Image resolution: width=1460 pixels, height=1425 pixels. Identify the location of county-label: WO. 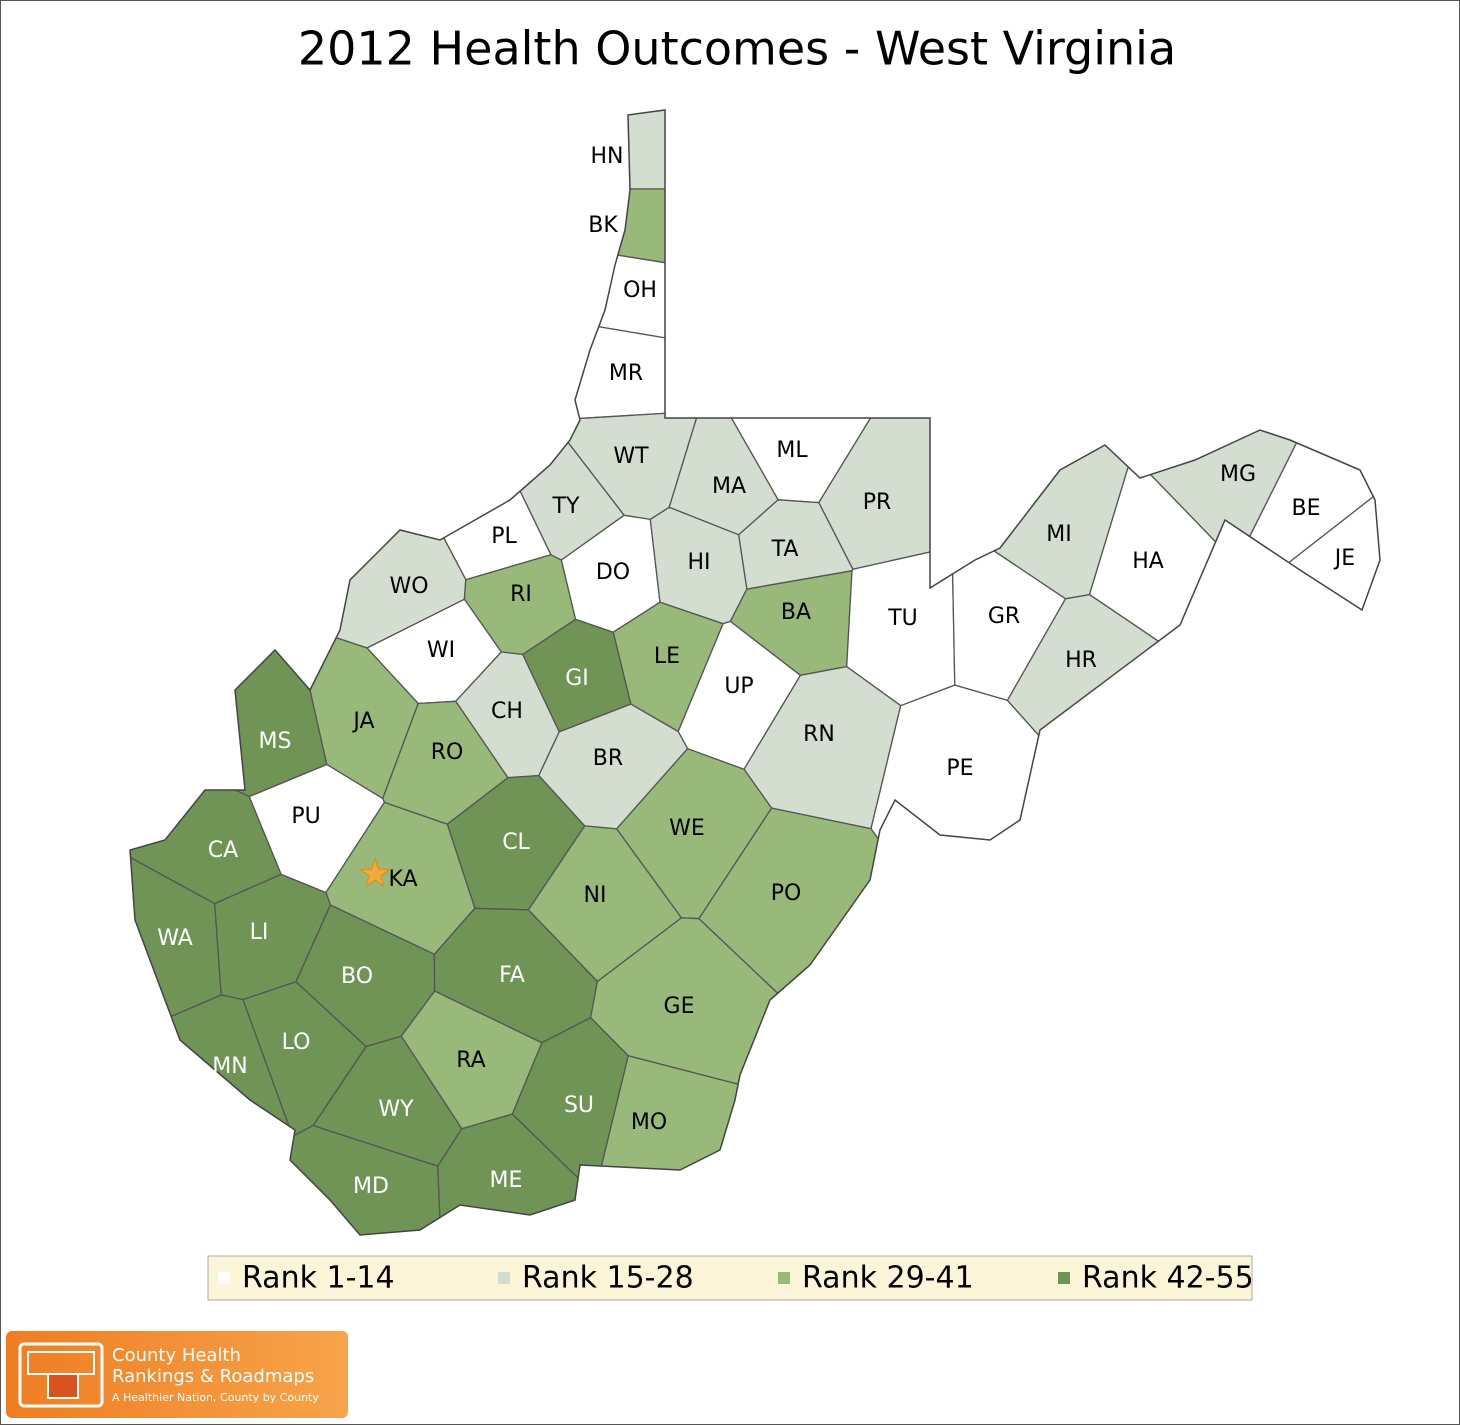
(408, 586).